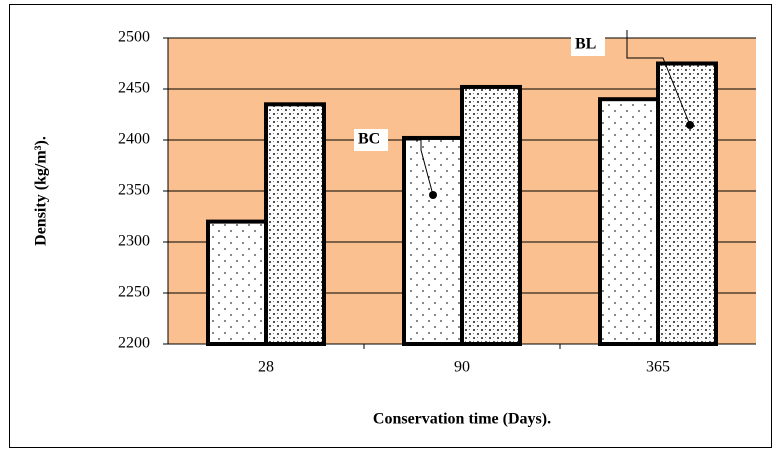 The image size is (775, 451). Describe the element at coordinates (462, 419) in the screenshot. I see `x-axis-label: Conservation time (Days).` at that location.